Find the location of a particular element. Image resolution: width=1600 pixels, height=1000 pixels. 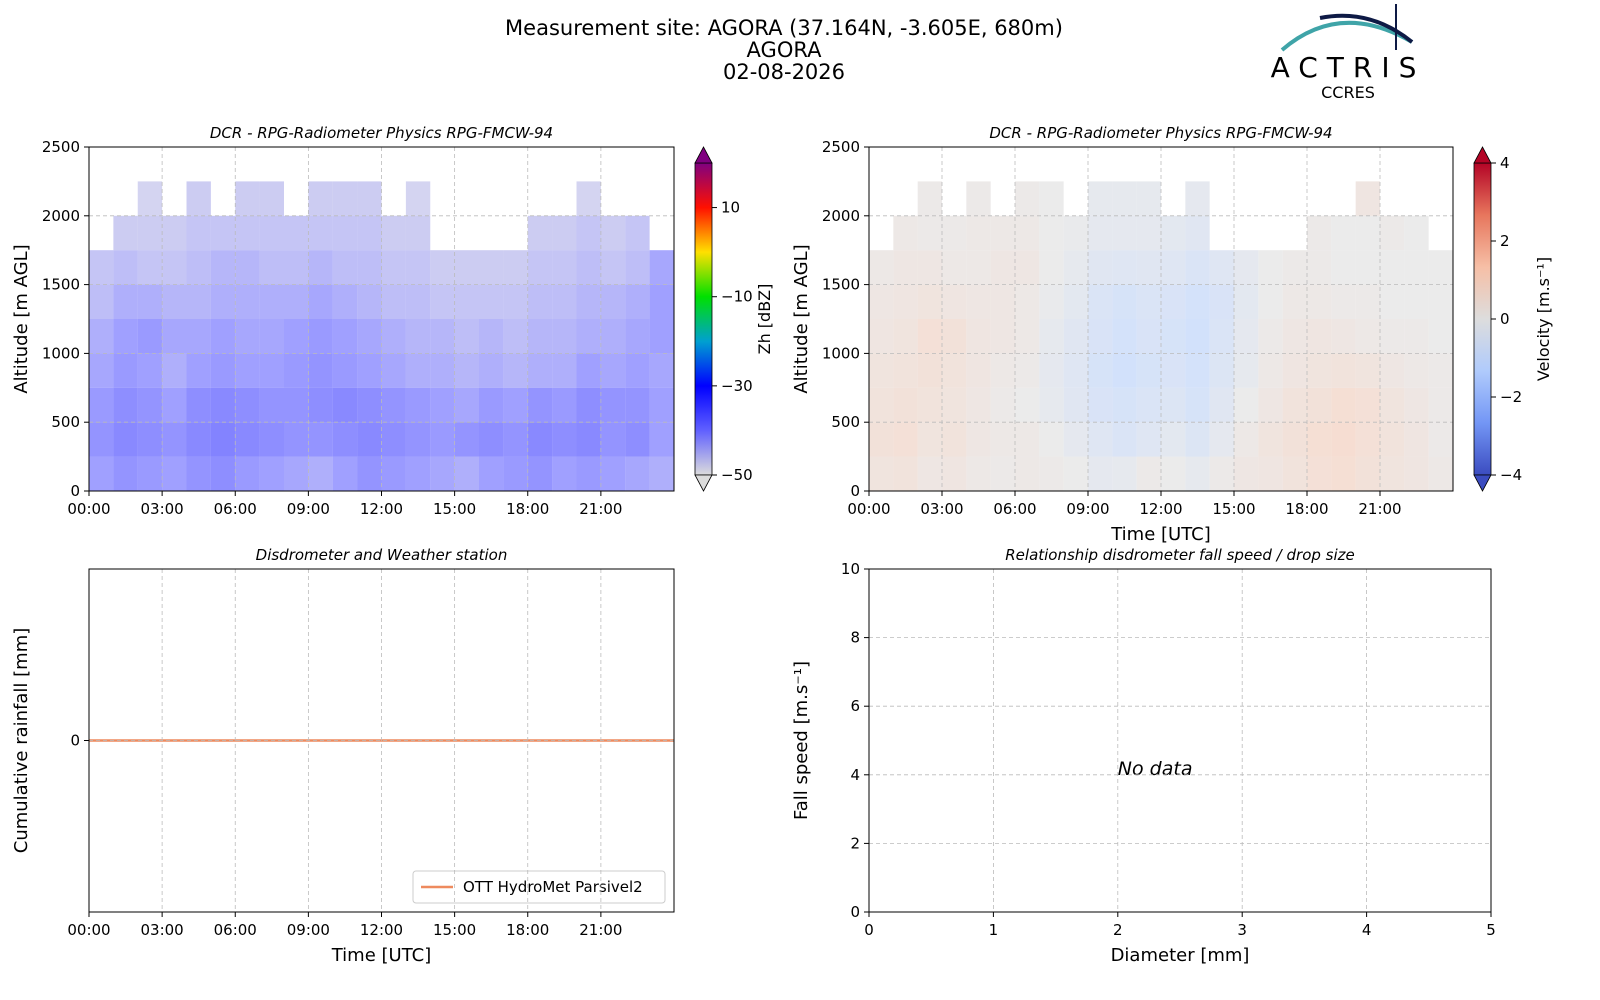

x-tick-label: 15:00 is located at coordinates (454, 930).